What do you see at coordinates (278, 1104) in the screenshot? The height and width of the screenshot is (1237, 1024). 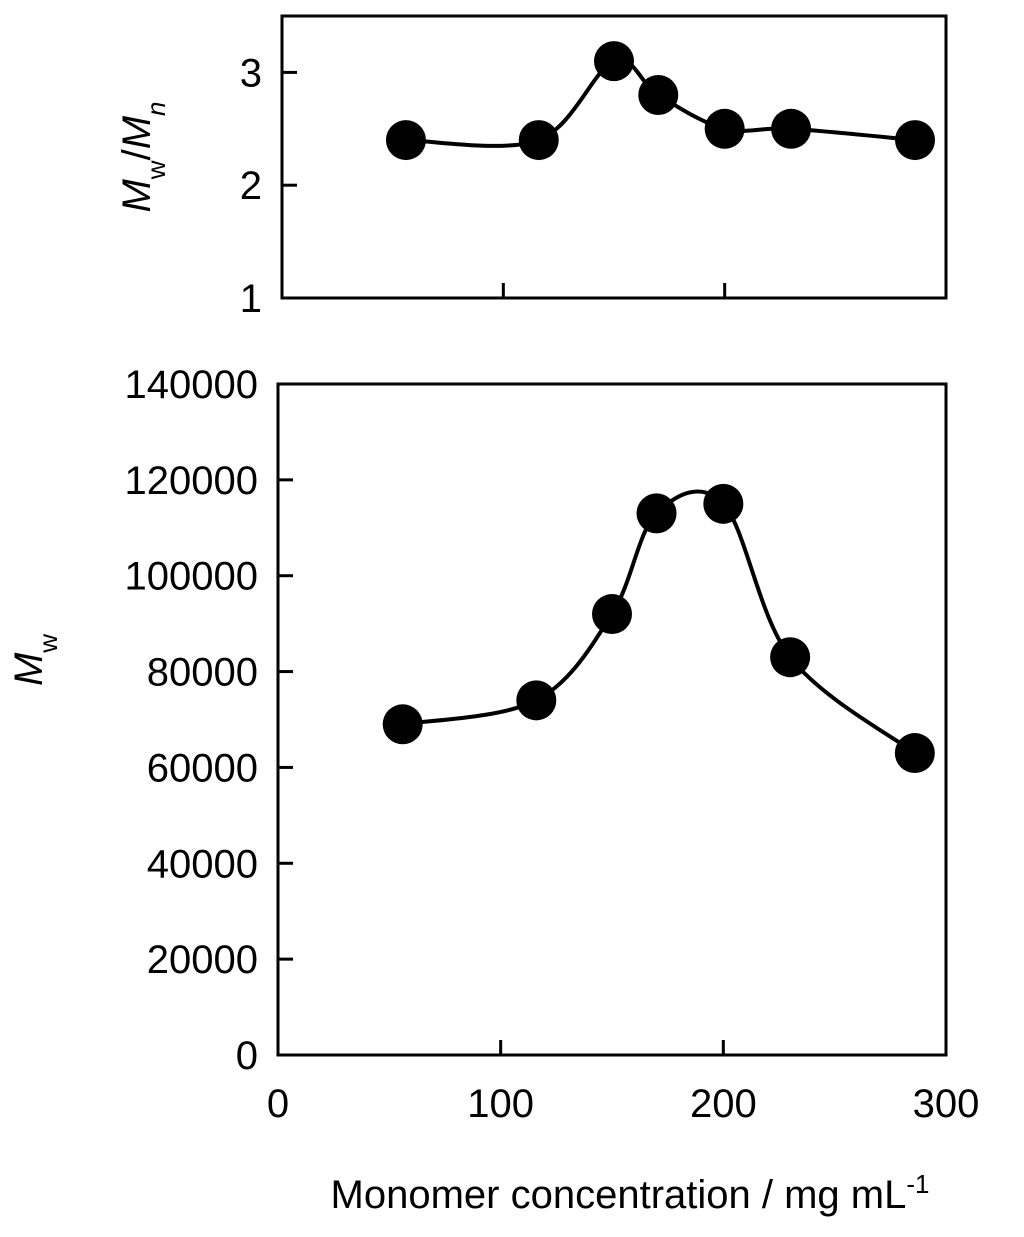 I see `x-tick-label: 0` at bounding box center [278, 1104].